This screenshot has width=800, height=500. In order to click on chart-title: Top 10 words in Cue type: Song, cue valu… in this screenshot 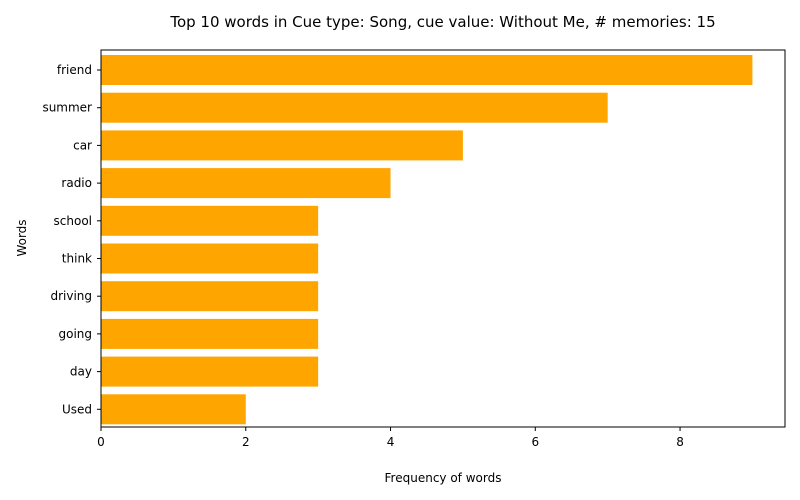, I will do `click(442, 22)`.